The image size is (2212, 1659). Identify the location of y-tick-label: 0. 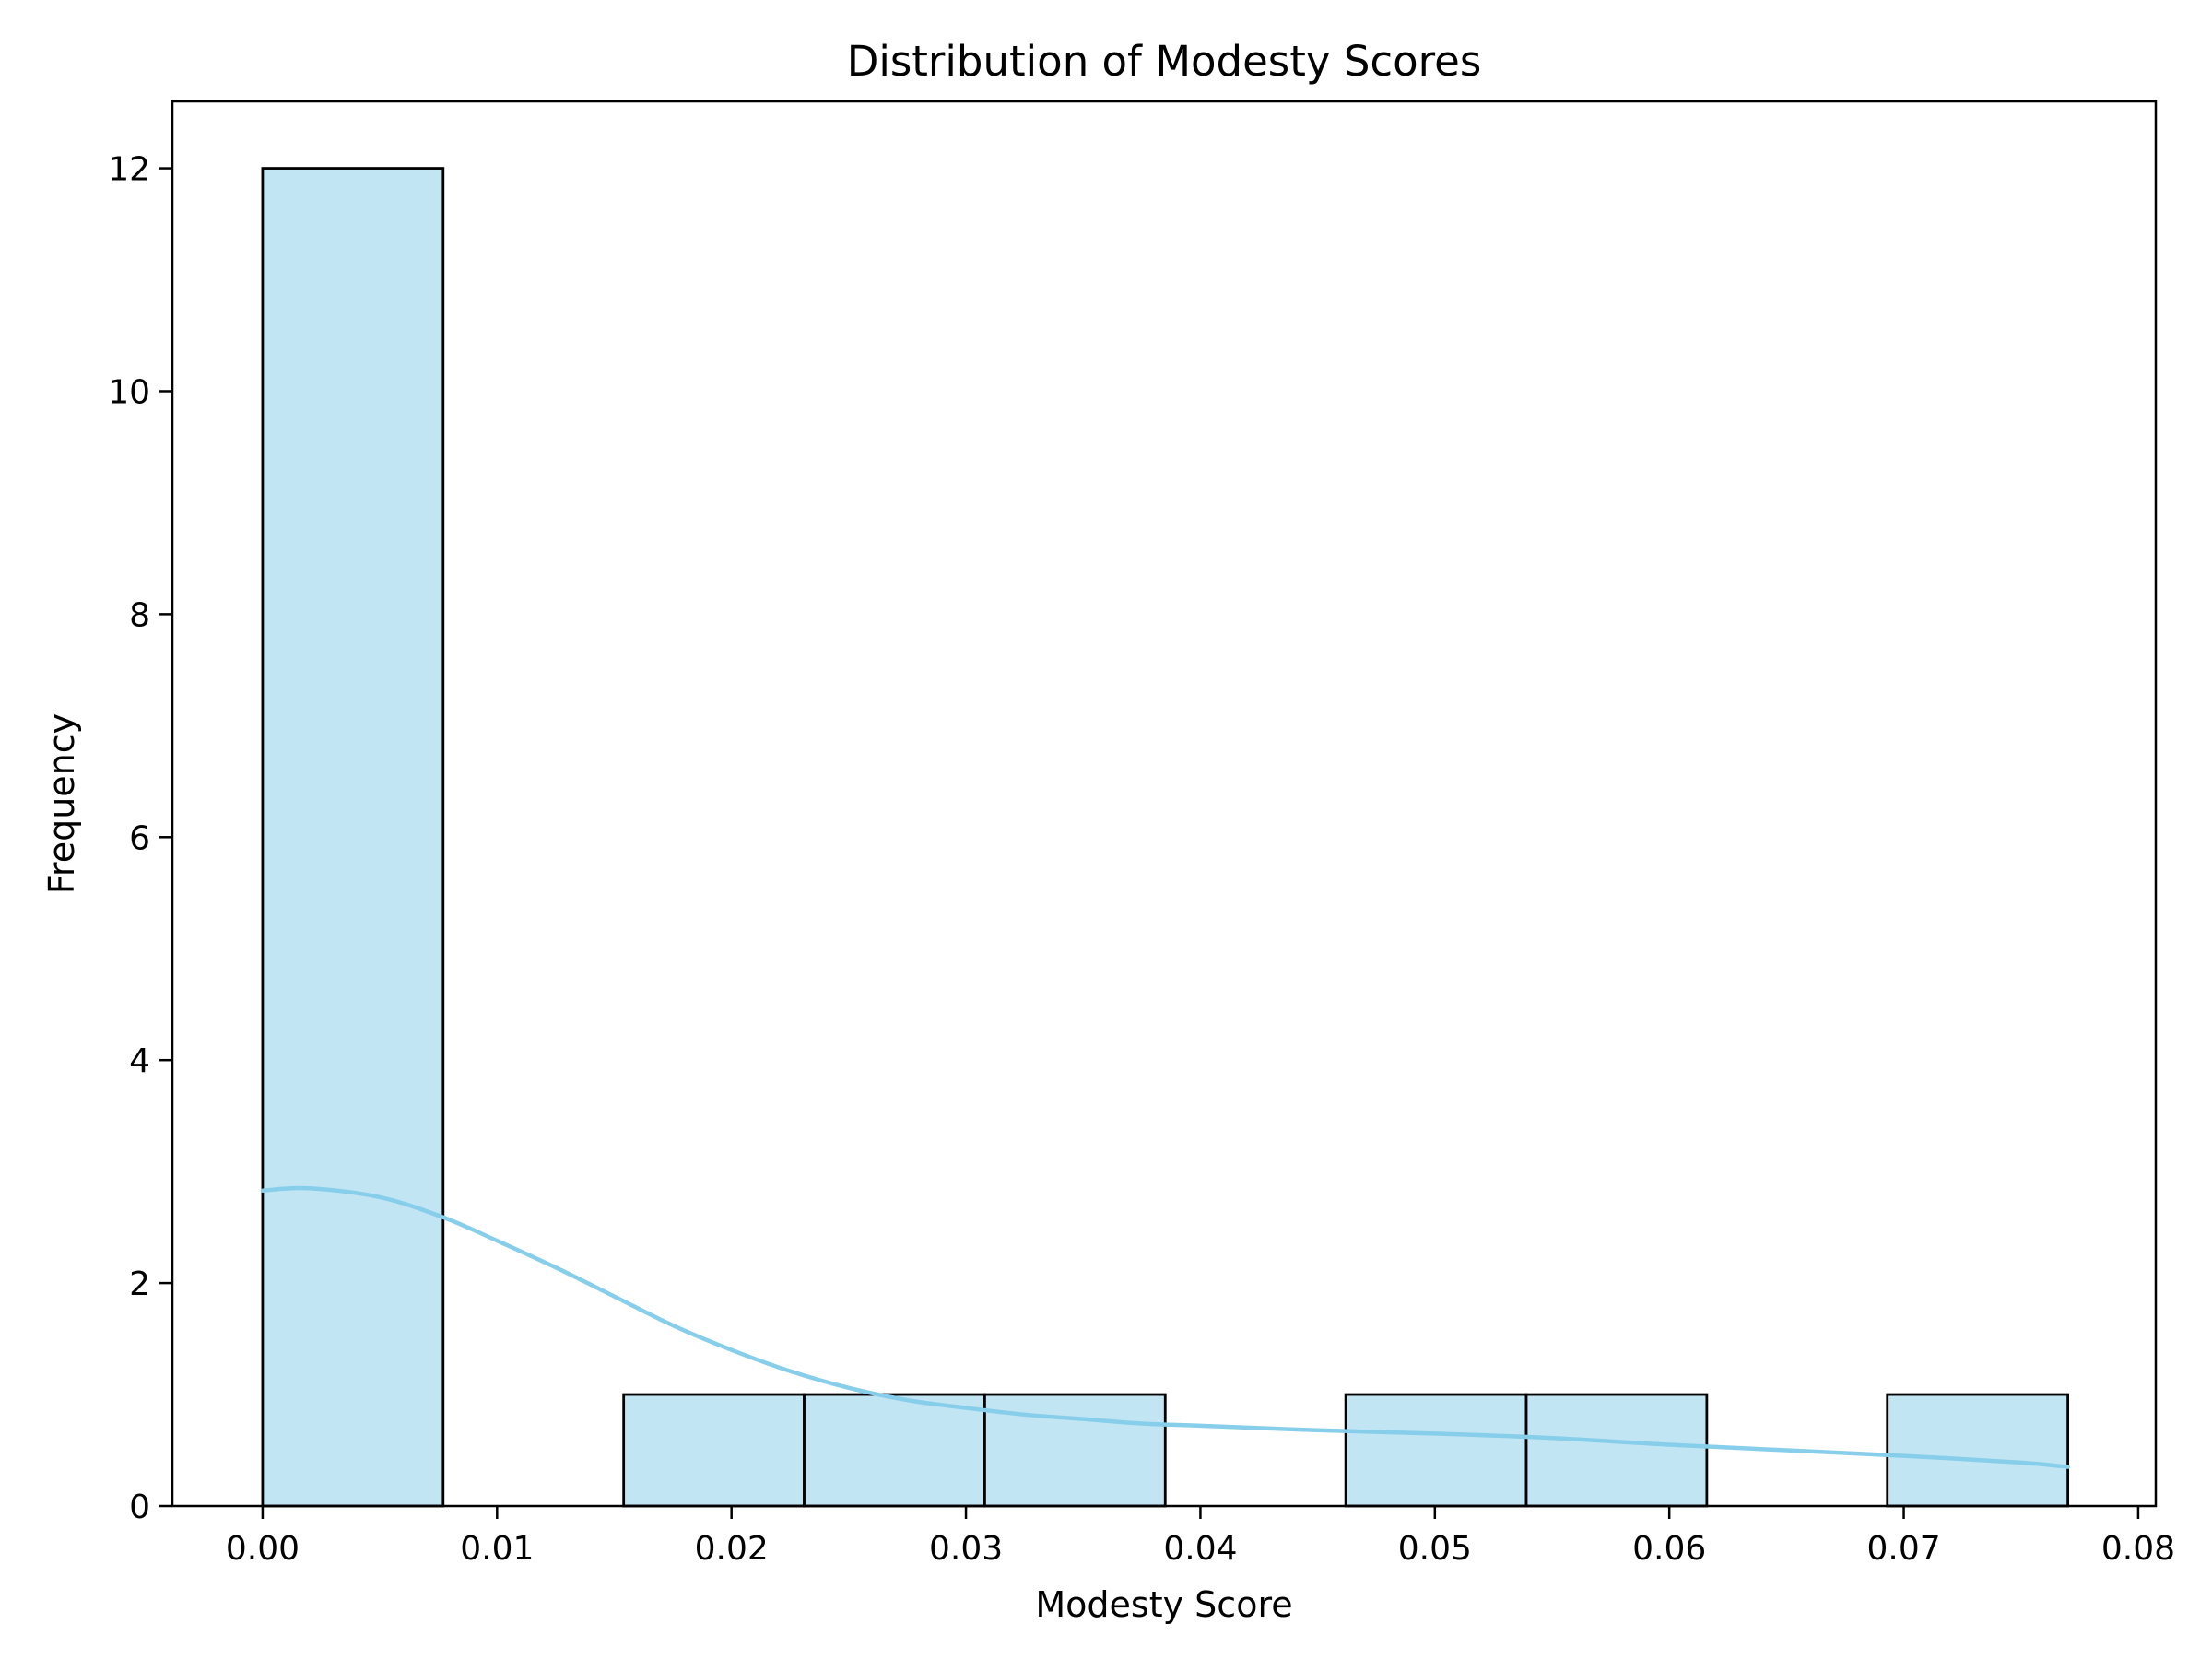
(139, 1507).